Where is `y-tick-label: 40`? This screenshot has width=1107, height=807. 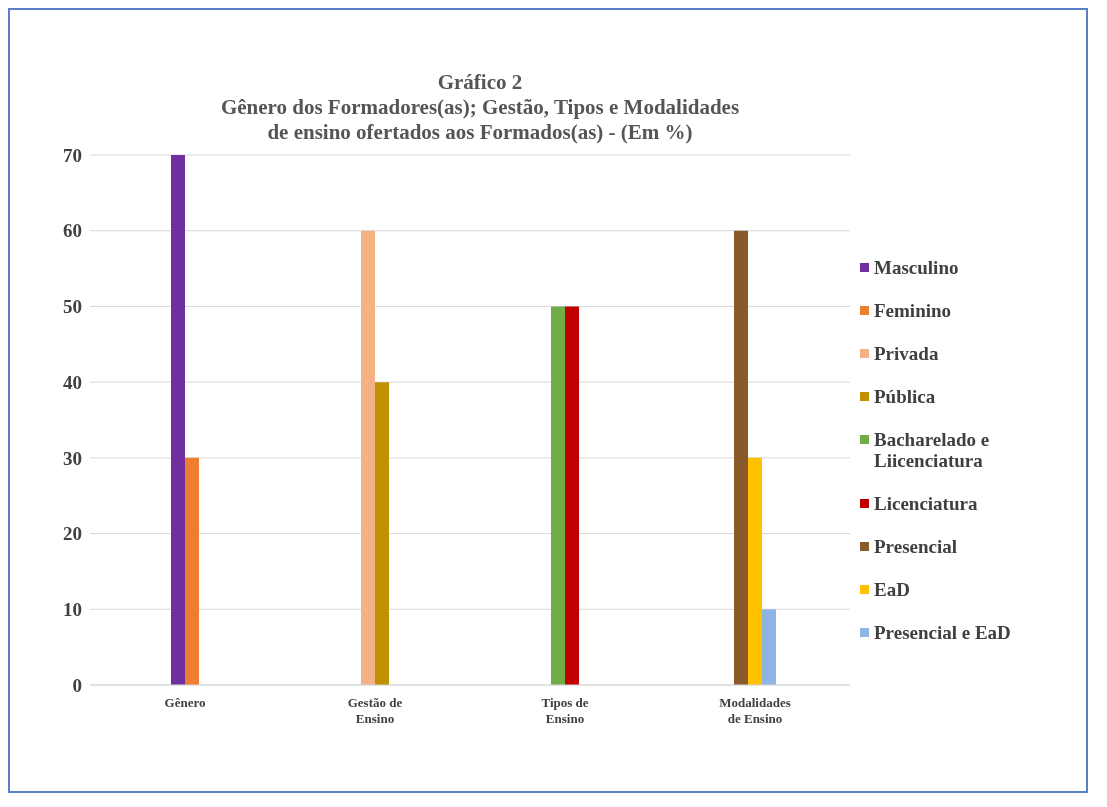 y-tick-label: 40 is located at coordinates (72, 382).